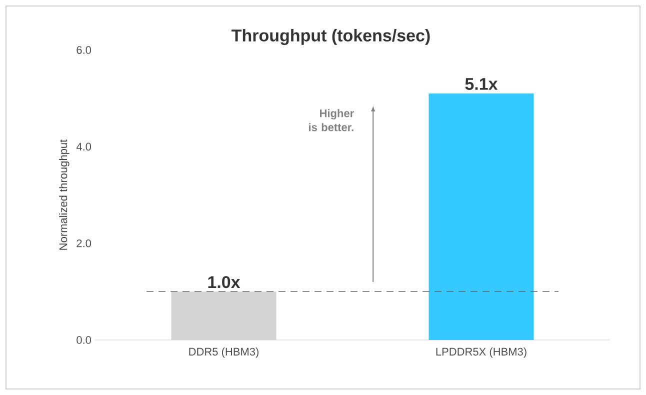 The height and width of the screenshot is (395, 646). What do you see at coordinates (223, 353) in the screenshot?
I see `x-tick-label: DDR5 (HBM3)` at bounding box center [223, 353].